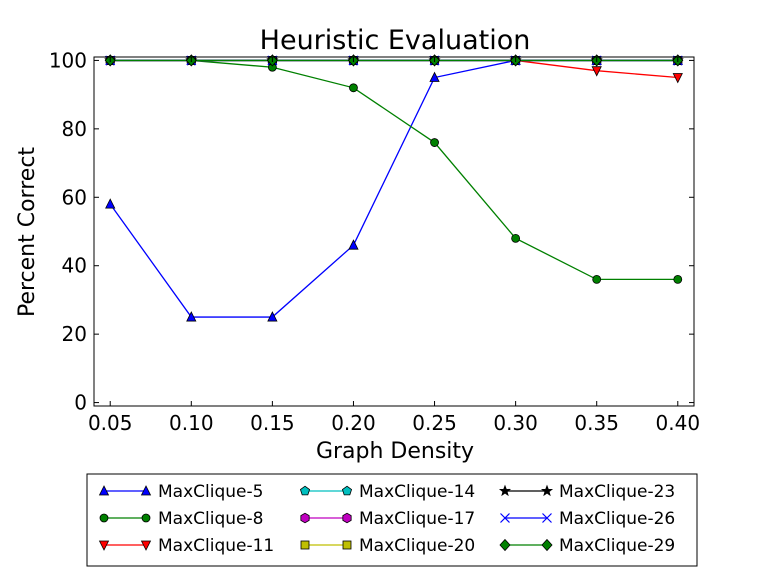 The image size is (772, 579). What do you see at coordinates (68, 60) in the screenshot?
I see `y-tick-label: 100` at bounding box center [68, 60].